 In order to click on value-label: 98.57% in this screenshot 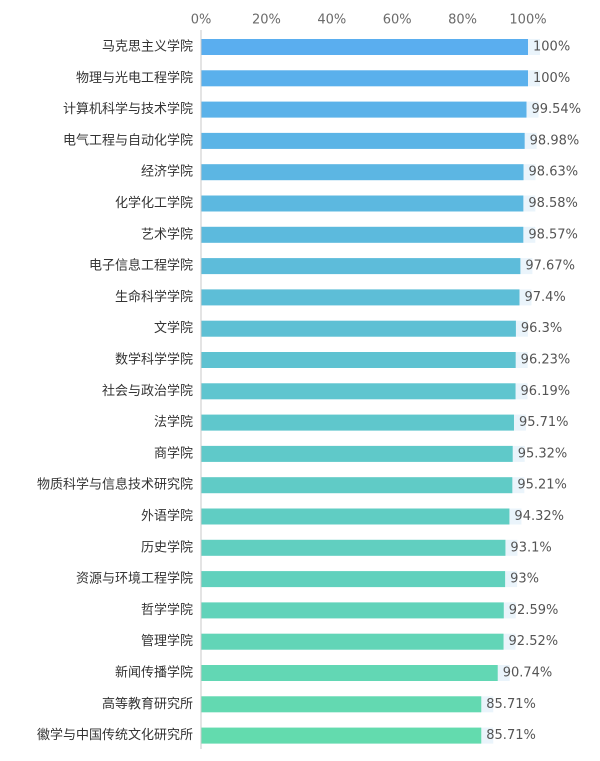, I will do `click(553, 234)`.